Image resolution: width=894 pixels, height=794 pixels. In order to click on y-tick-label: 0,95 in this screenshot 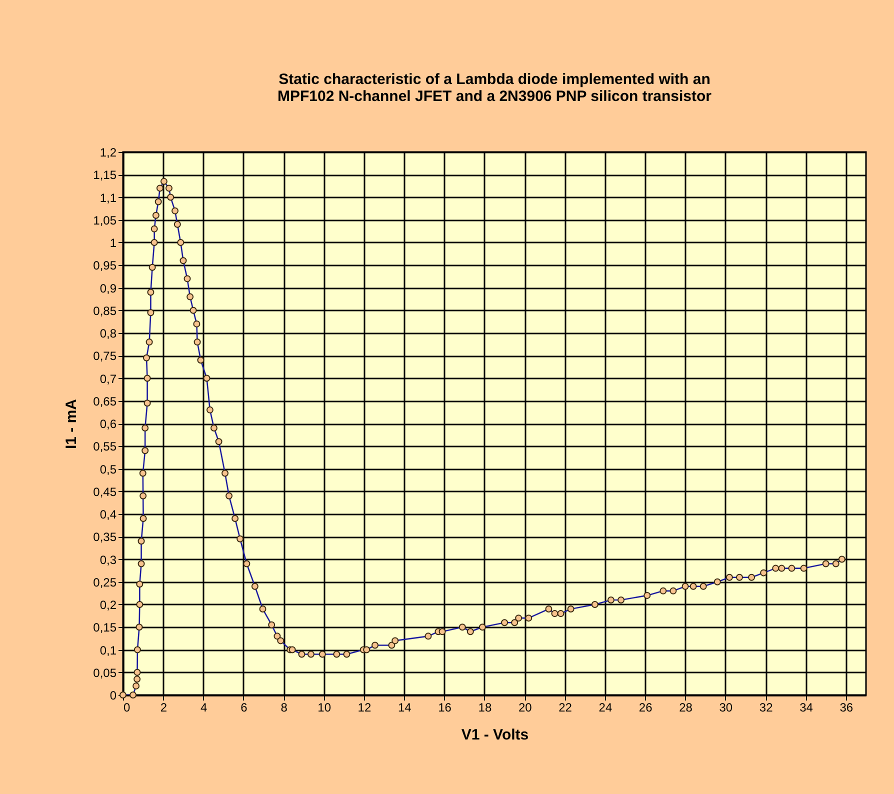, I will do `click(105, 265)`.